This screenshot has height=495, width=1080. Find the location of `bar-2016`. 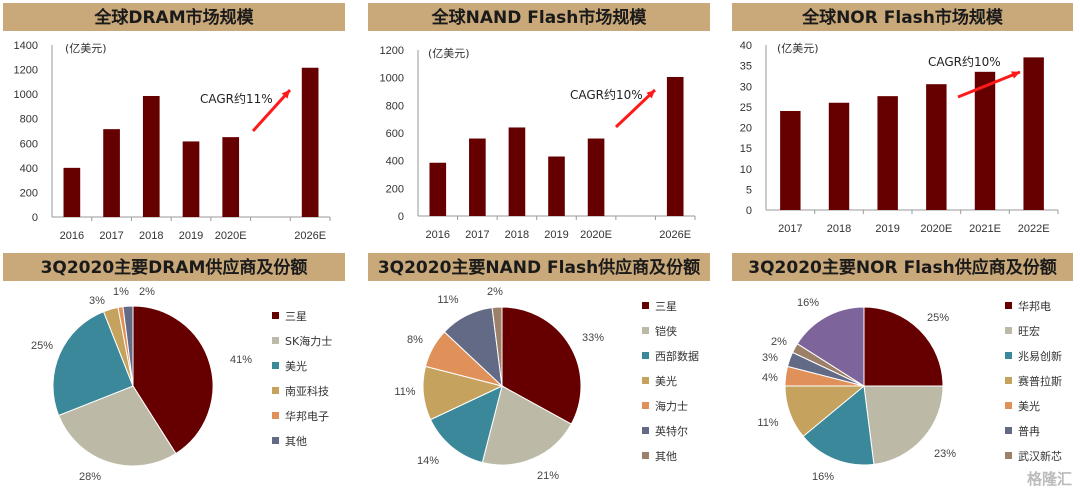

bar-2016 is located at coordinates (438, 189).